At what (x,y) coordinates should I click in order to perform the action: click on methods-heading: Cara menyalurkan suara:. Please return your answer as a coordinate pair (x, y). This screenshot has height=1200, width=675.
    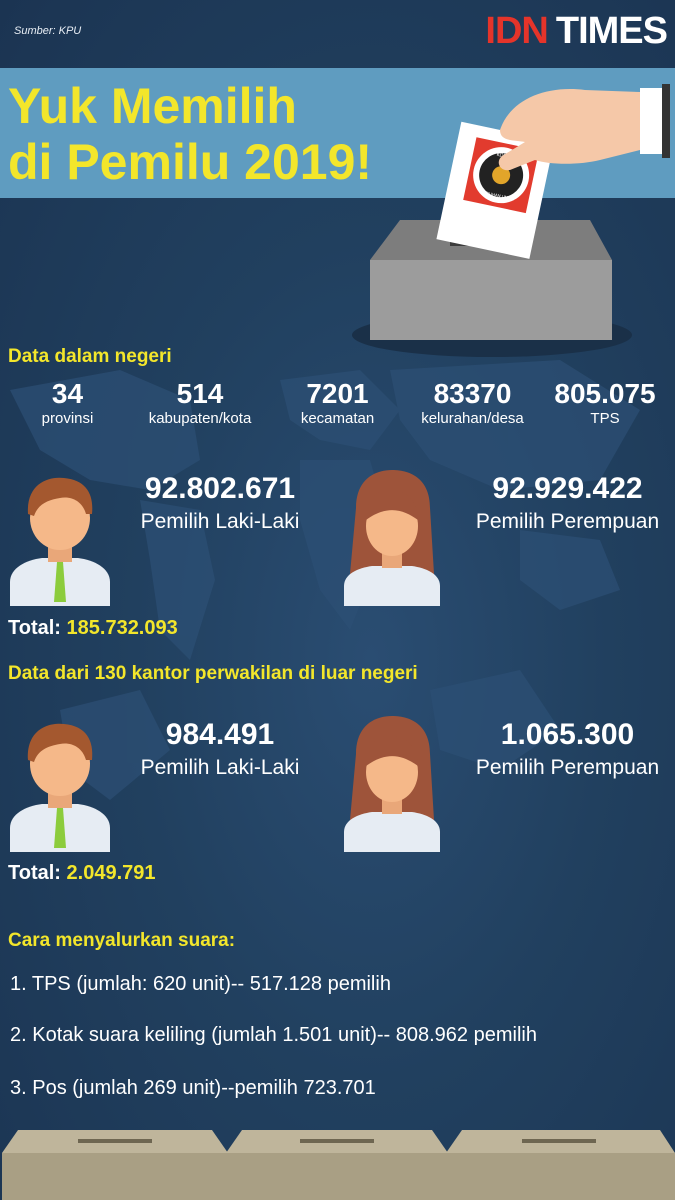
    Looking at the image, I should click on (122, 940).